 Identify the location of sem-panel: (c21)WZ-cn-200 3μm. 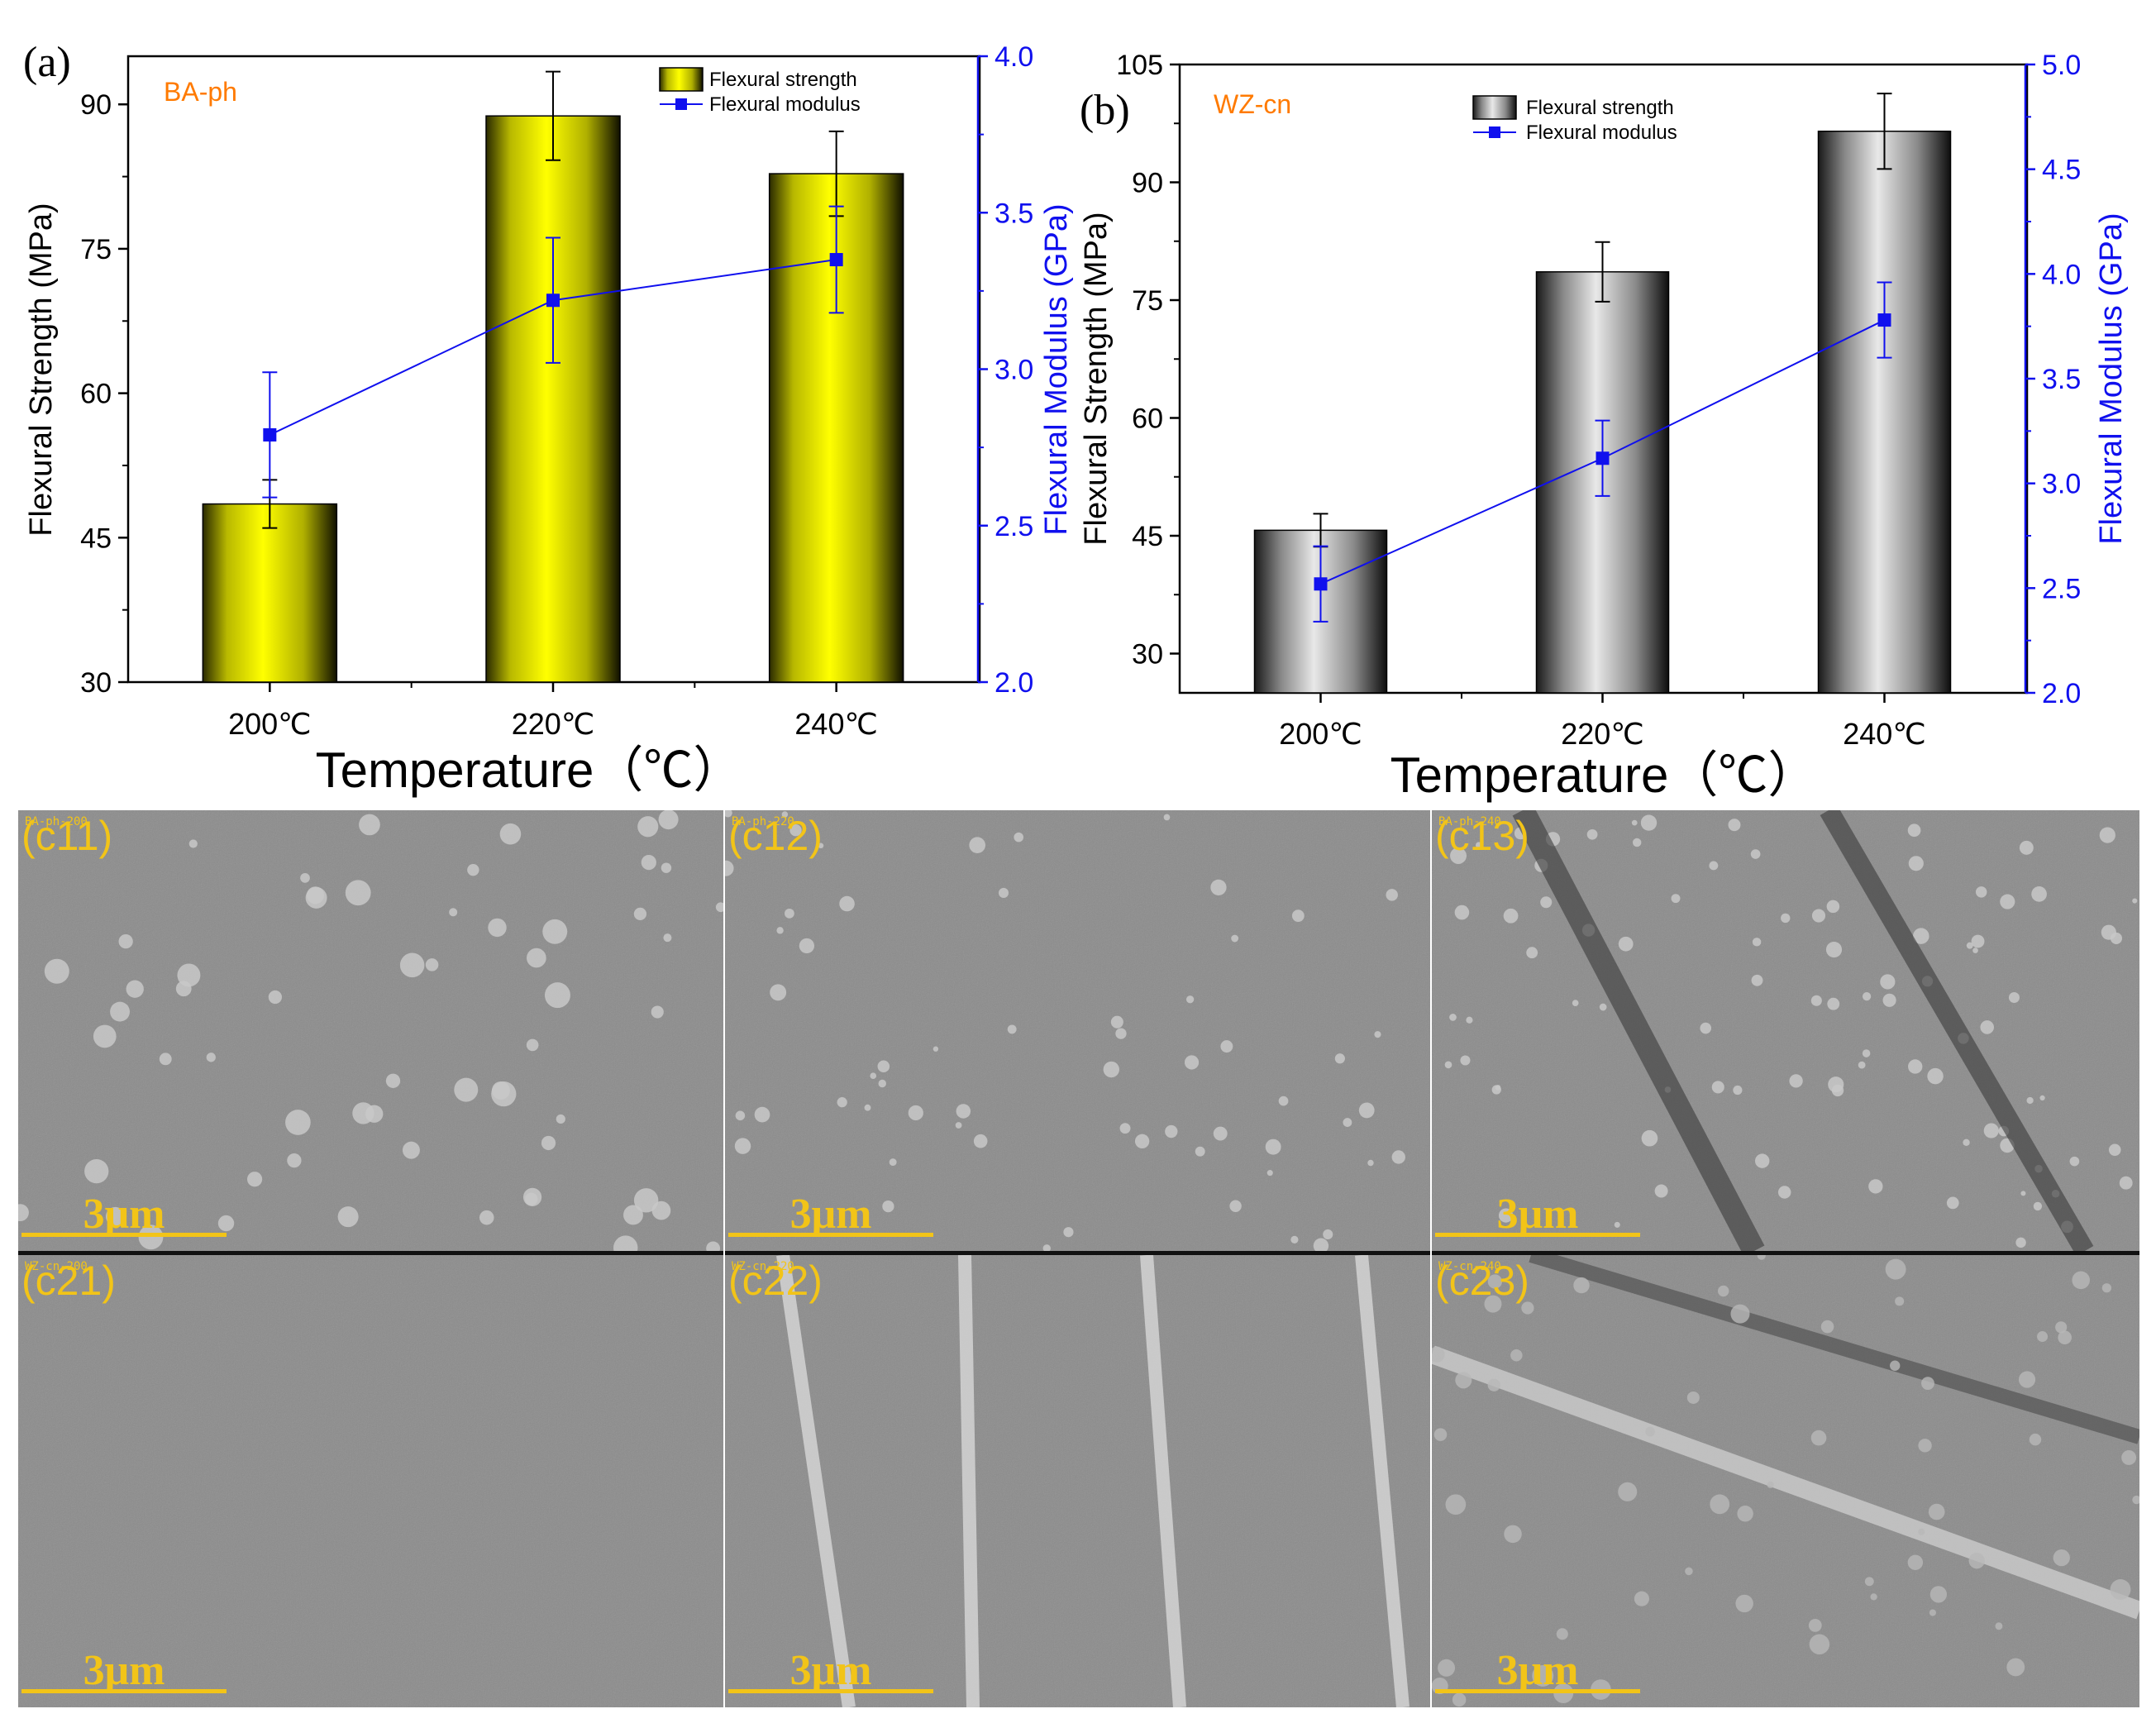
(370, 1481).